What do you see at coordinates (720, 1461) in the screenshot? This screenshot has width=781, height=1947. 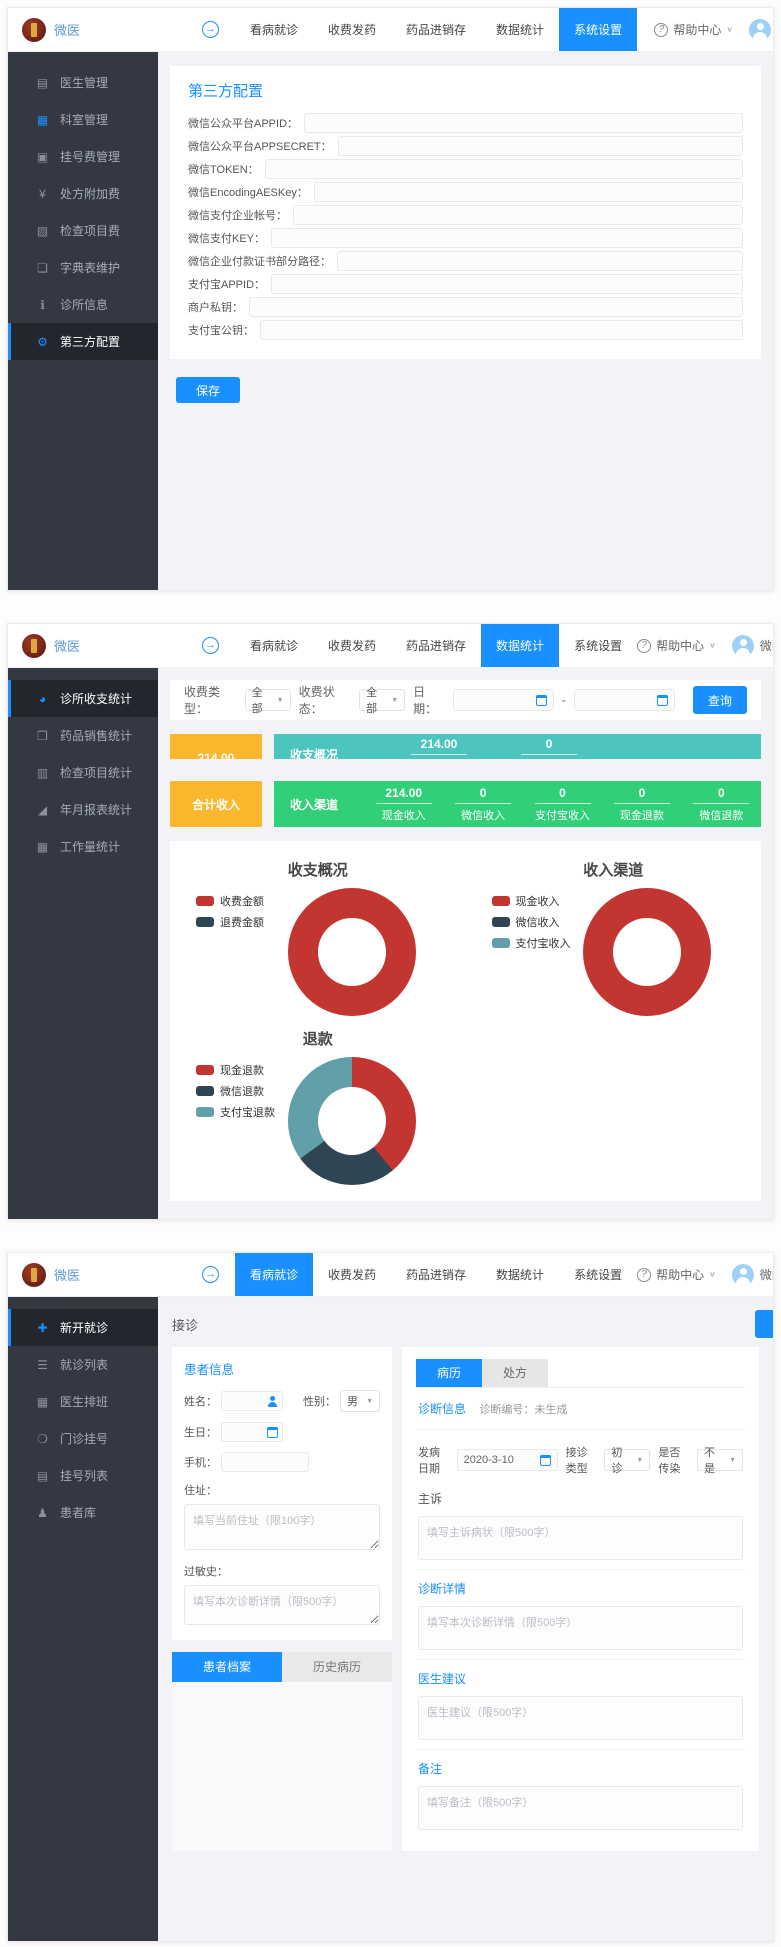 I see `infectious-select: 不是 ▼` at bounding box center [720, 1461].